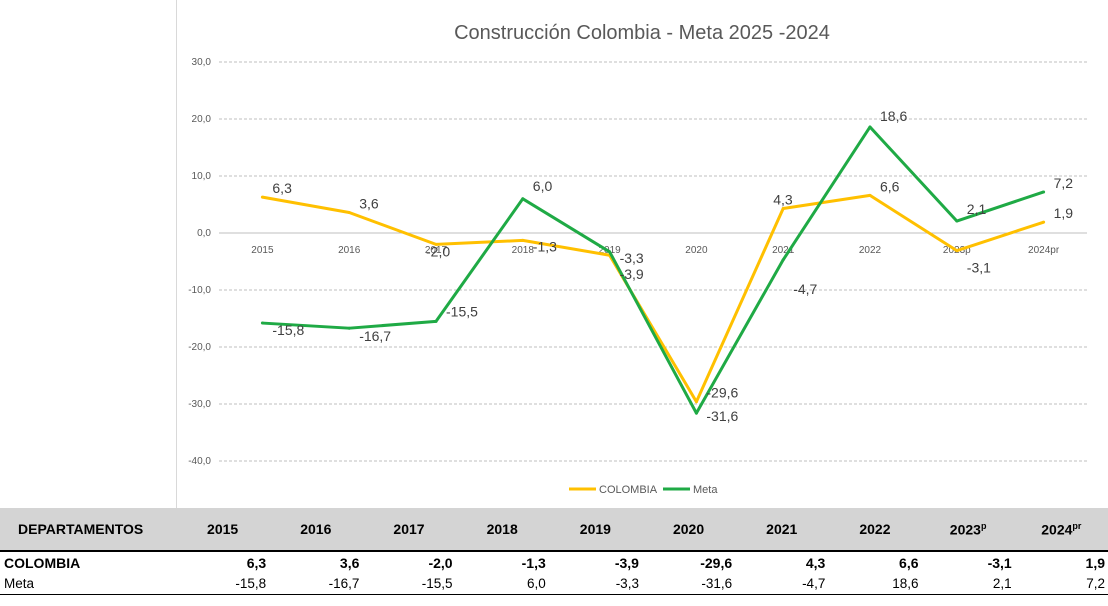 Image resolution: width=1108 pixels, height=606 pixels. I want to click on x-tick-label: 2022, so click(870, 250).